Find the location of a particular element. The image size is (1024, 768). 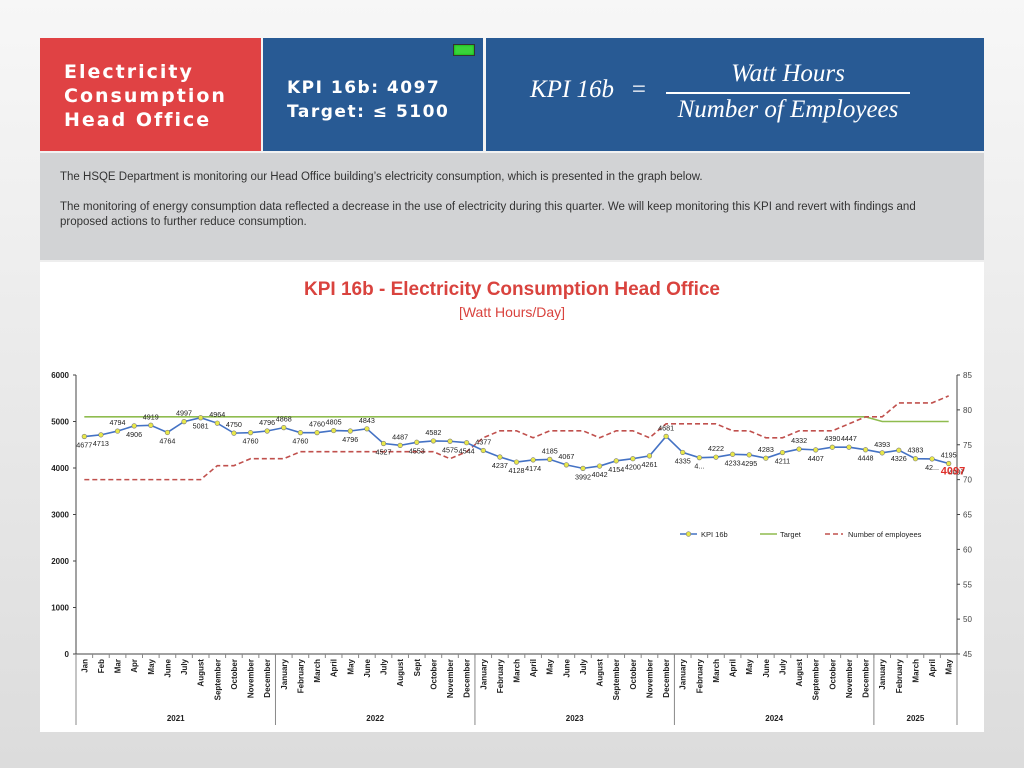

data-label: 4377 is located at coordinates (483, 441).